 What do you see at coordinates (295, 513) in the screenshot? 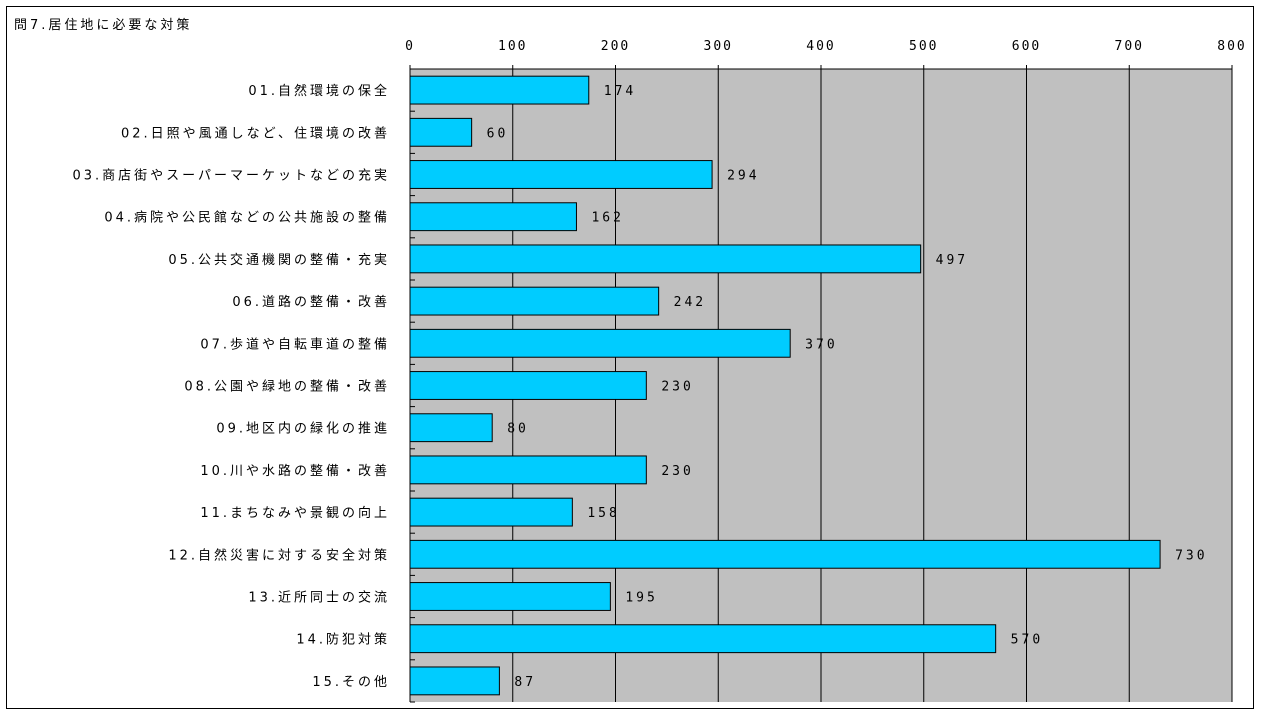
I see `category-label-11: 11.まちなみや景観の向上` at bounding box center [295, 513].